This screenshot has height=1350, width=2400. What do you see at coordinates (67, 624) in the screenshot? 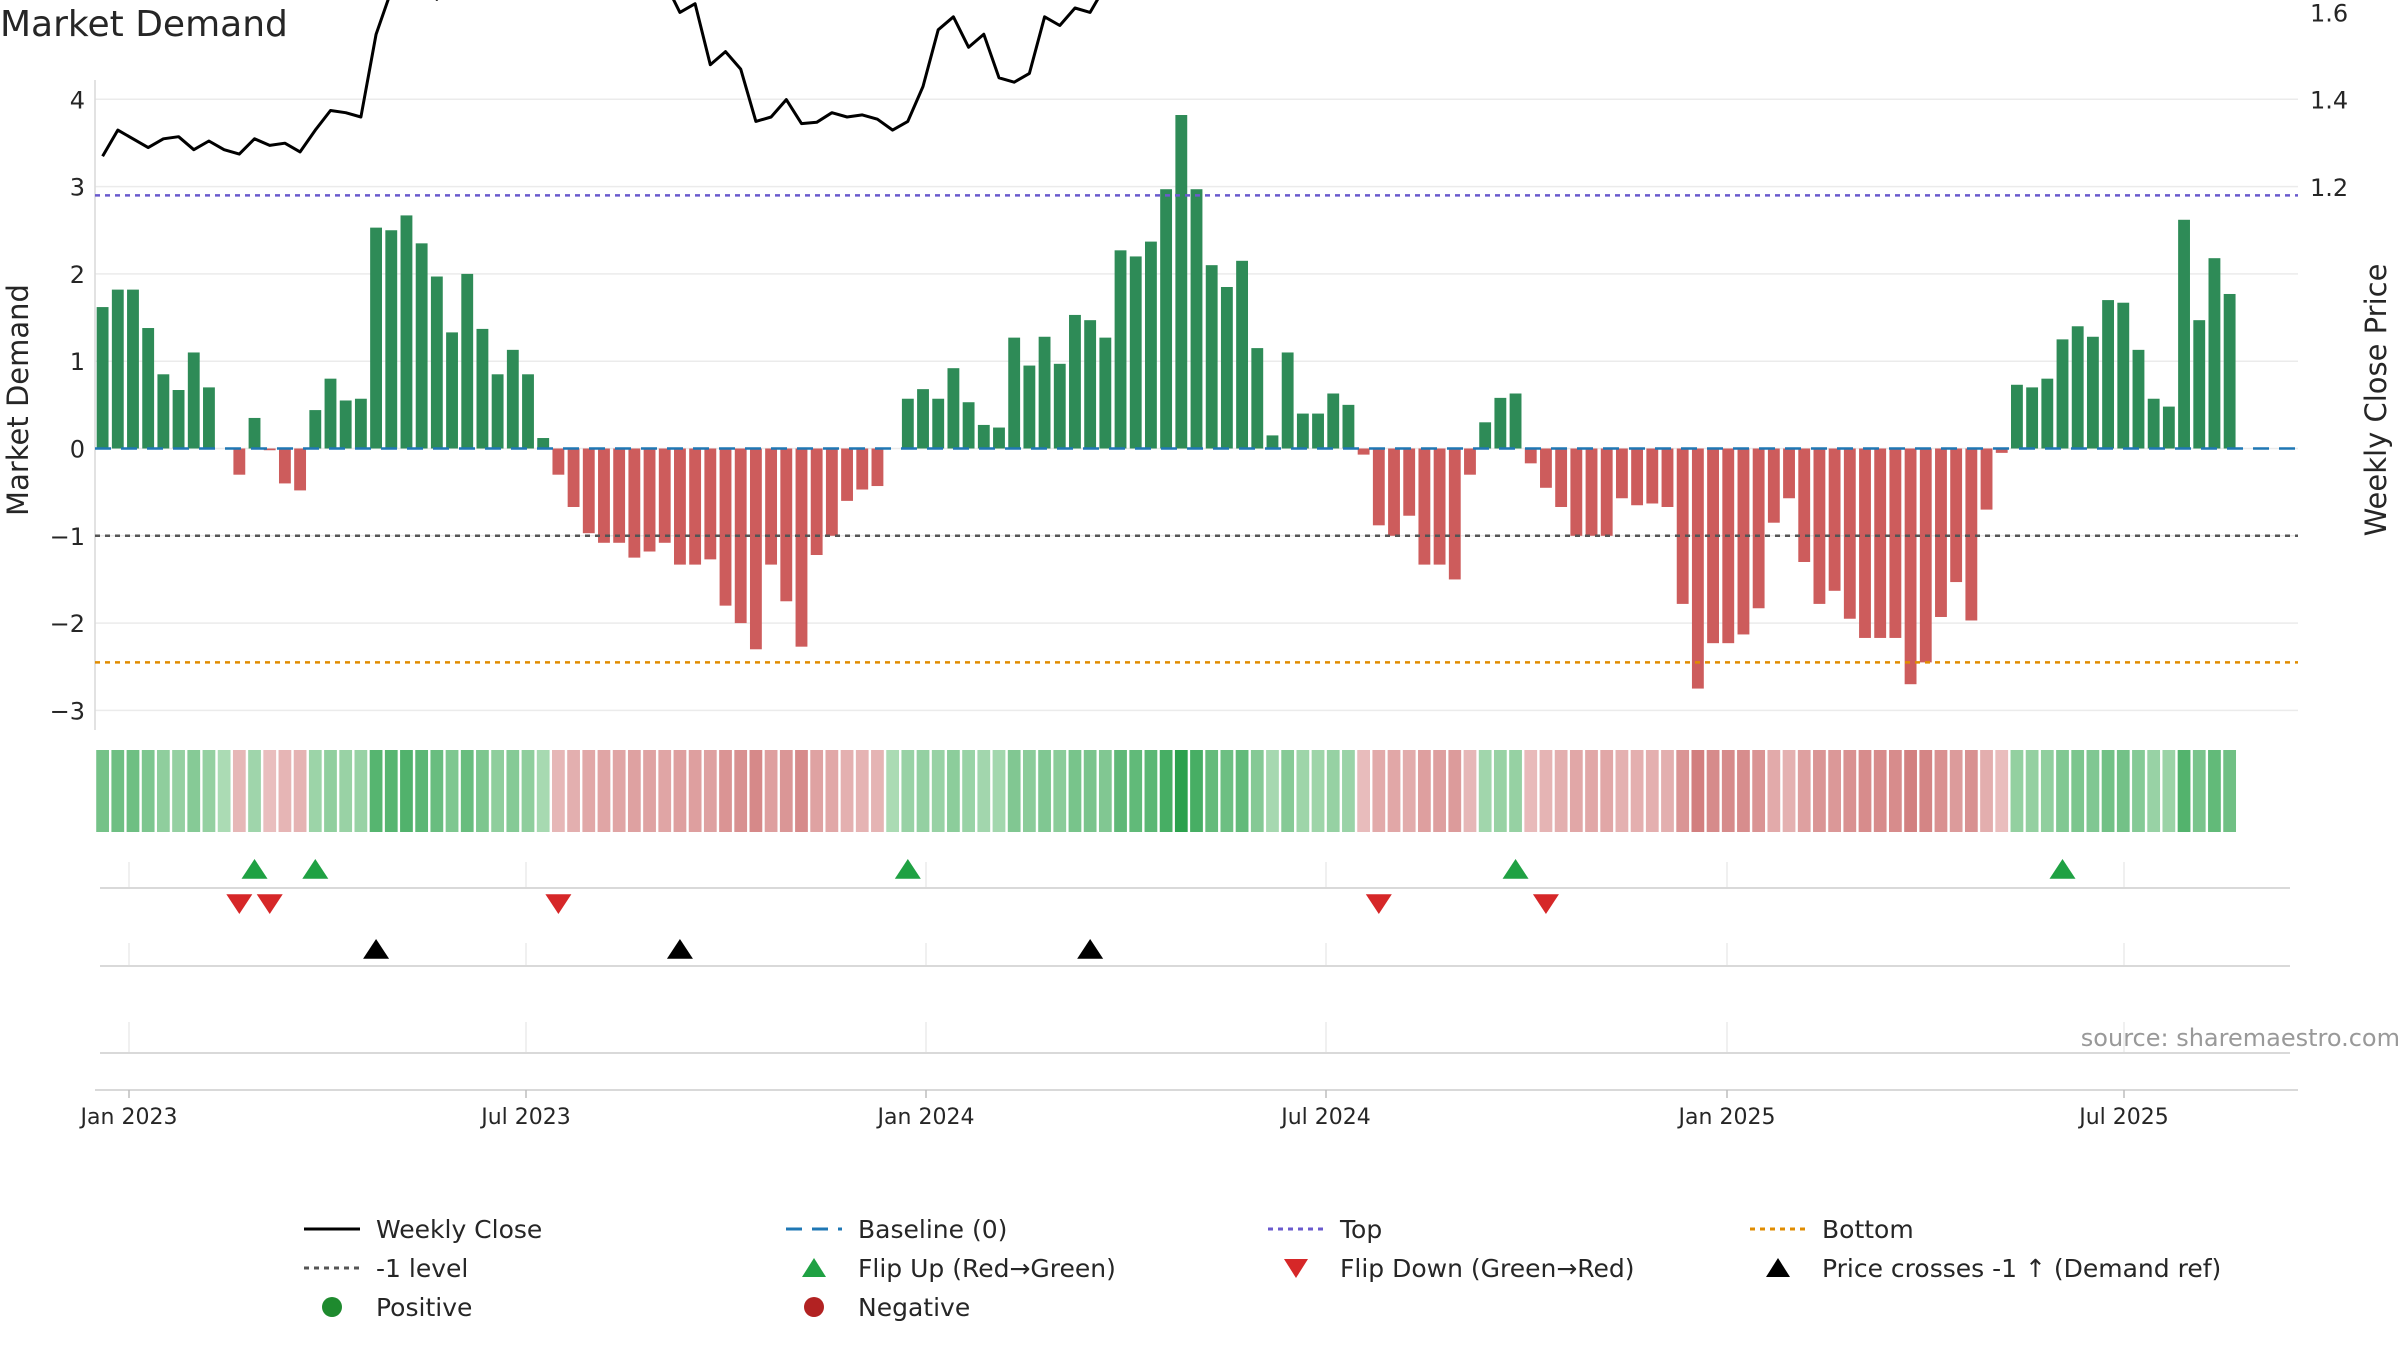
I see `y-left-tick-label: −2` at bounding box center [67, 624].